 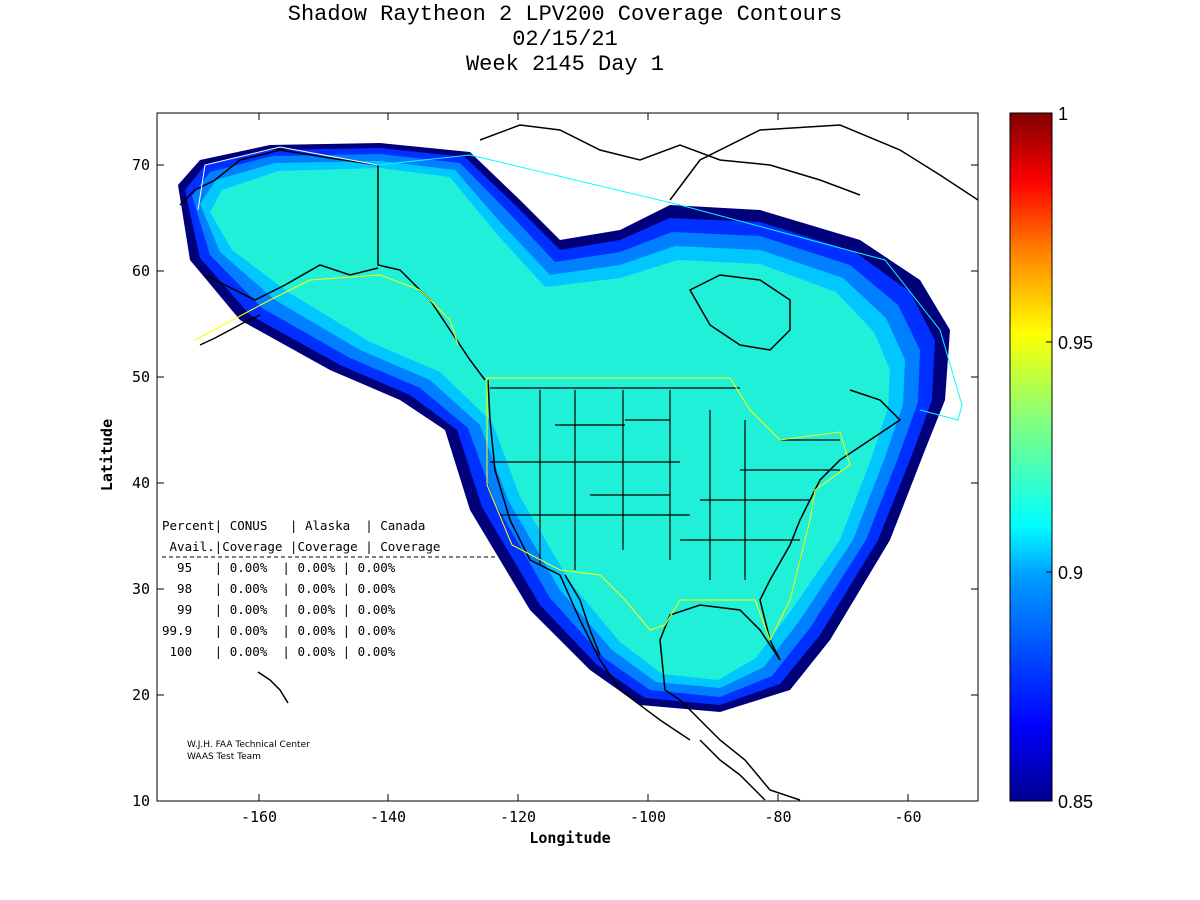 I want to click on canada-boundary, so click(x=670, y=287).